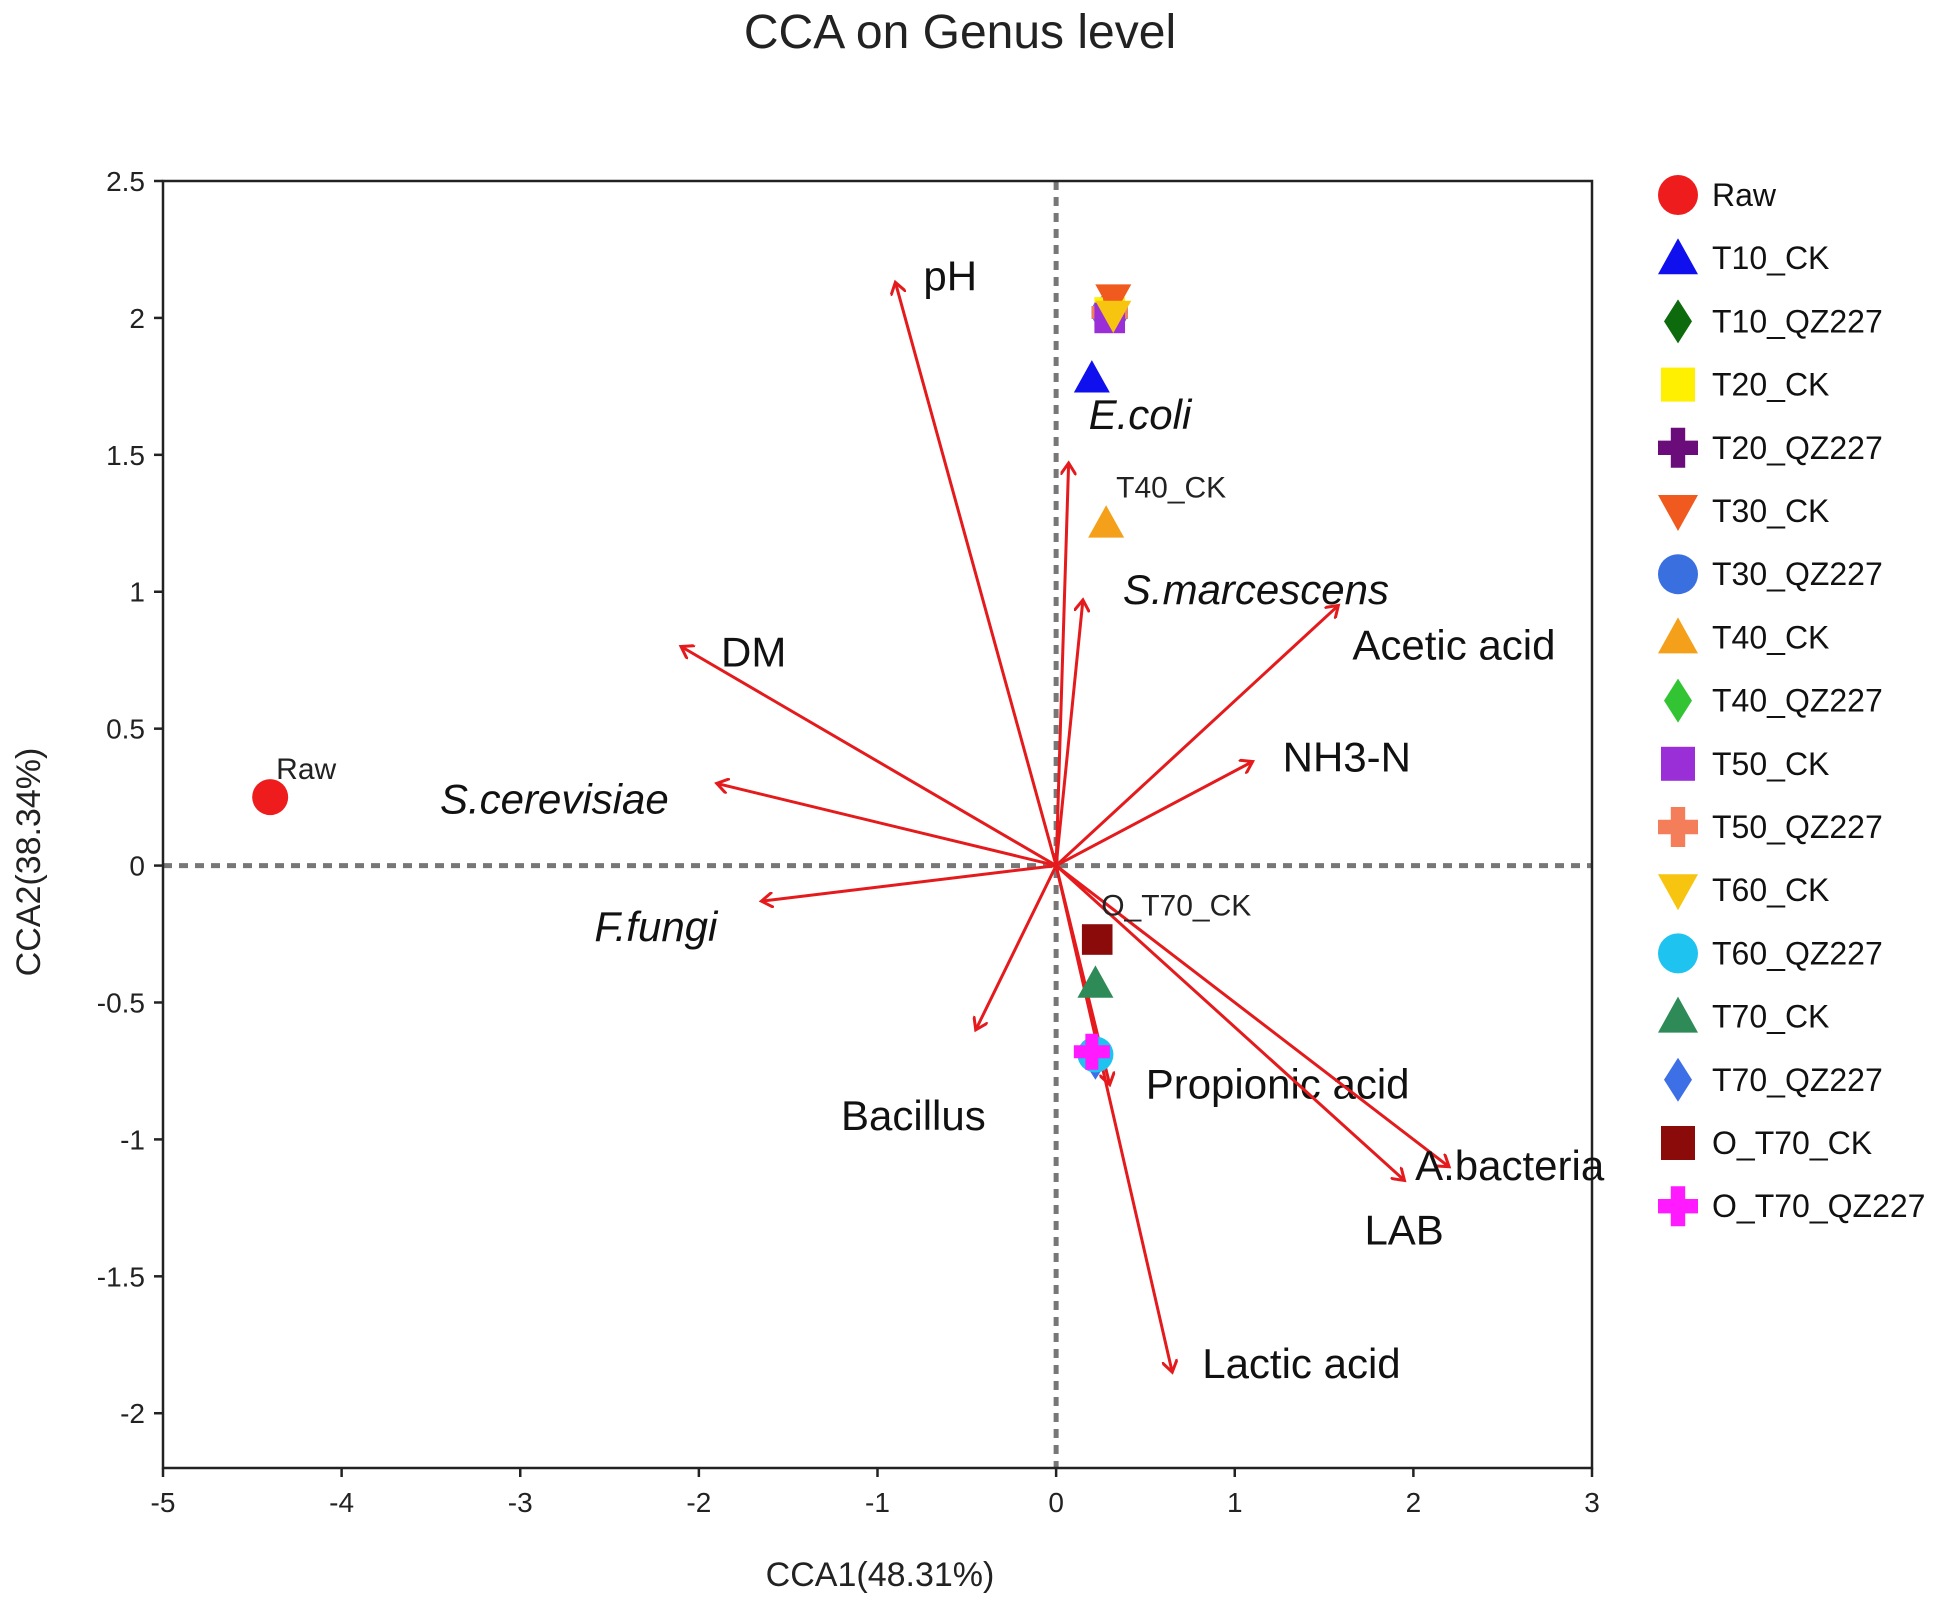 This screenshot has width=1950, height=1605. What do you see at coordinates (950, 275) in the screenshot?
I see `vector-label-ph: pH` at bounding box center [950, 275].